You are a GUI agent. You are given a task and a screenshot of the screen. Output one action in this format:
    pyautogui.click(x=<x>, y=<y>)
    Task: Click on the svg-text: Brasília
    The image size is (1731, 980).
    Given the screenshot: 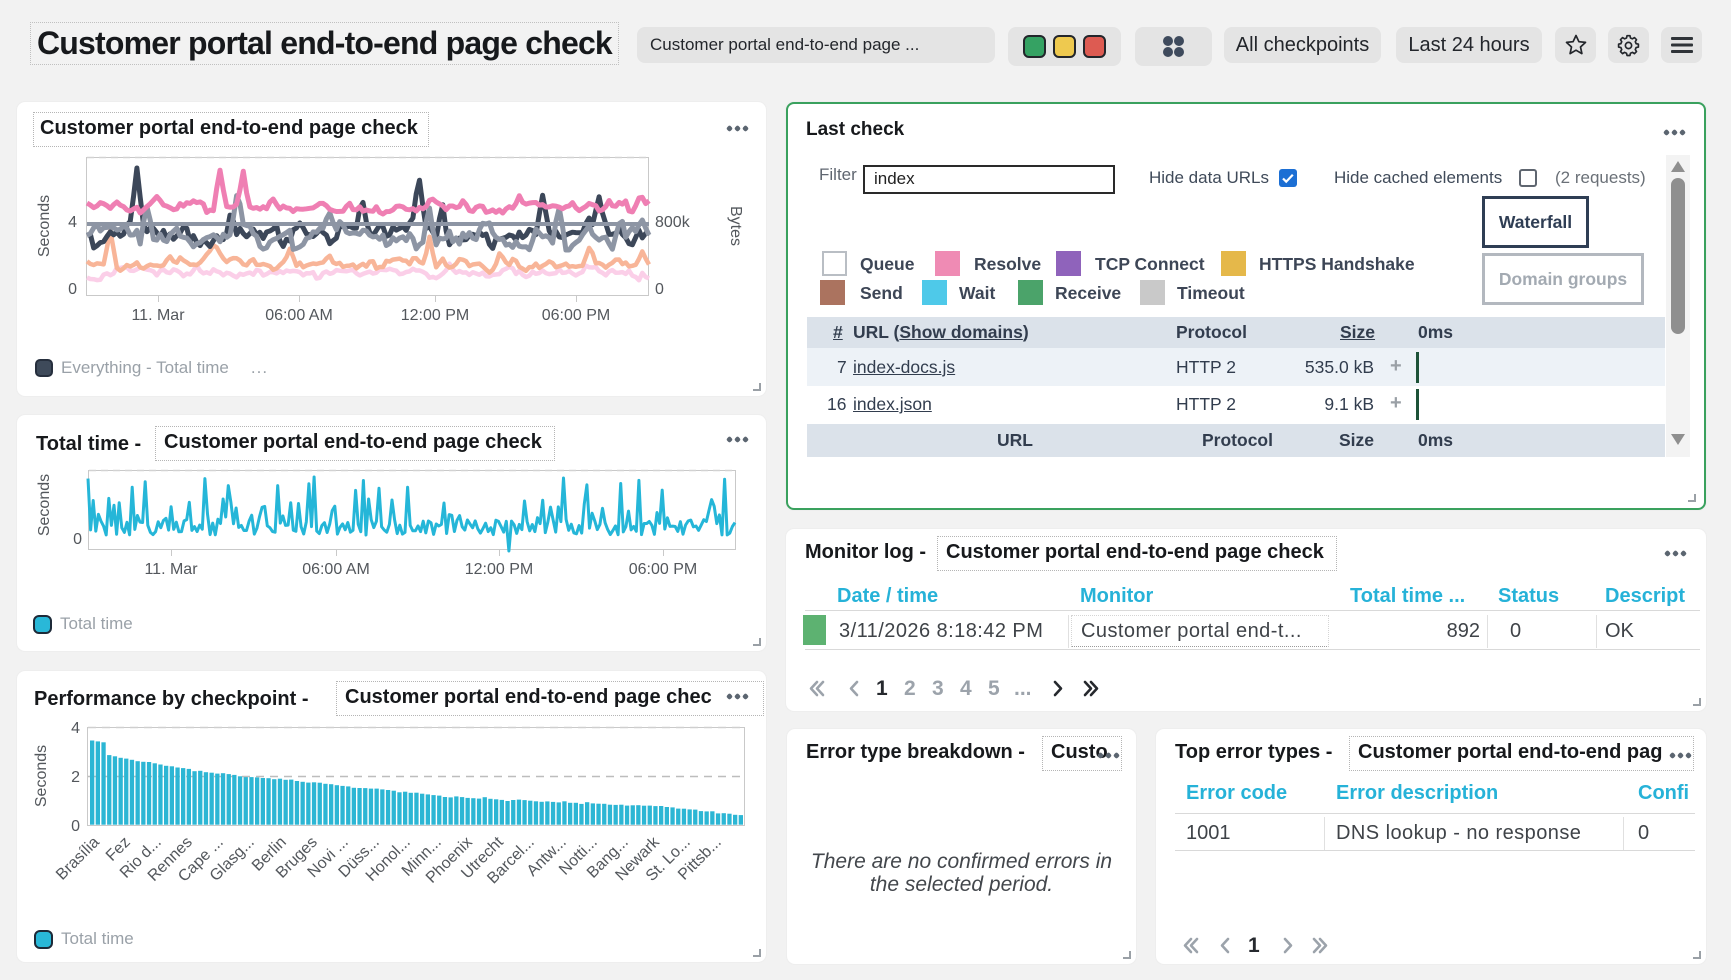 What is the action you would take?
    pyautogui.click(x=78, y=859)
    